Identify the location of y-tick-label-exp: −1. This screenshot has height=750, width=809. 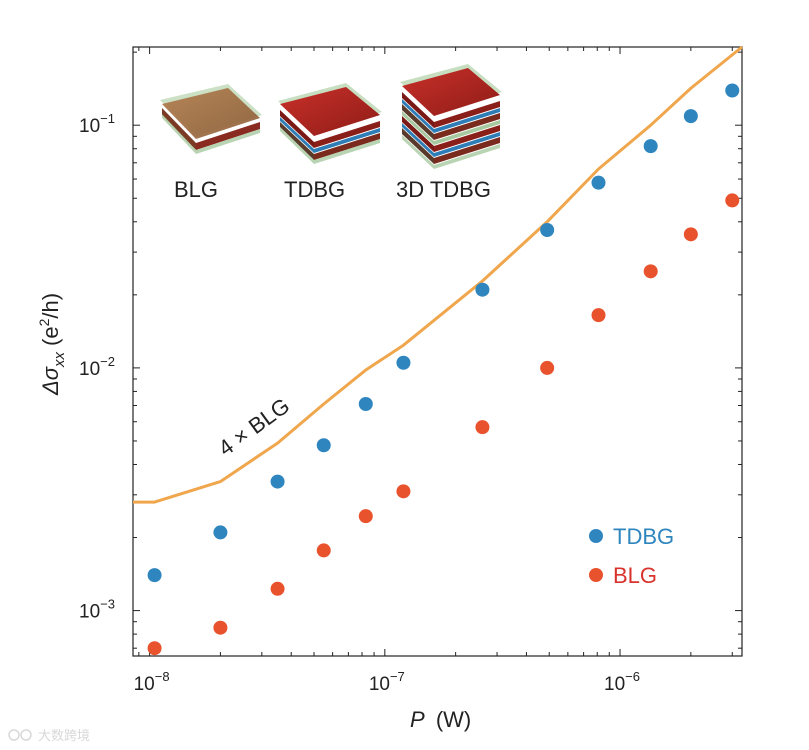
(107, 118).